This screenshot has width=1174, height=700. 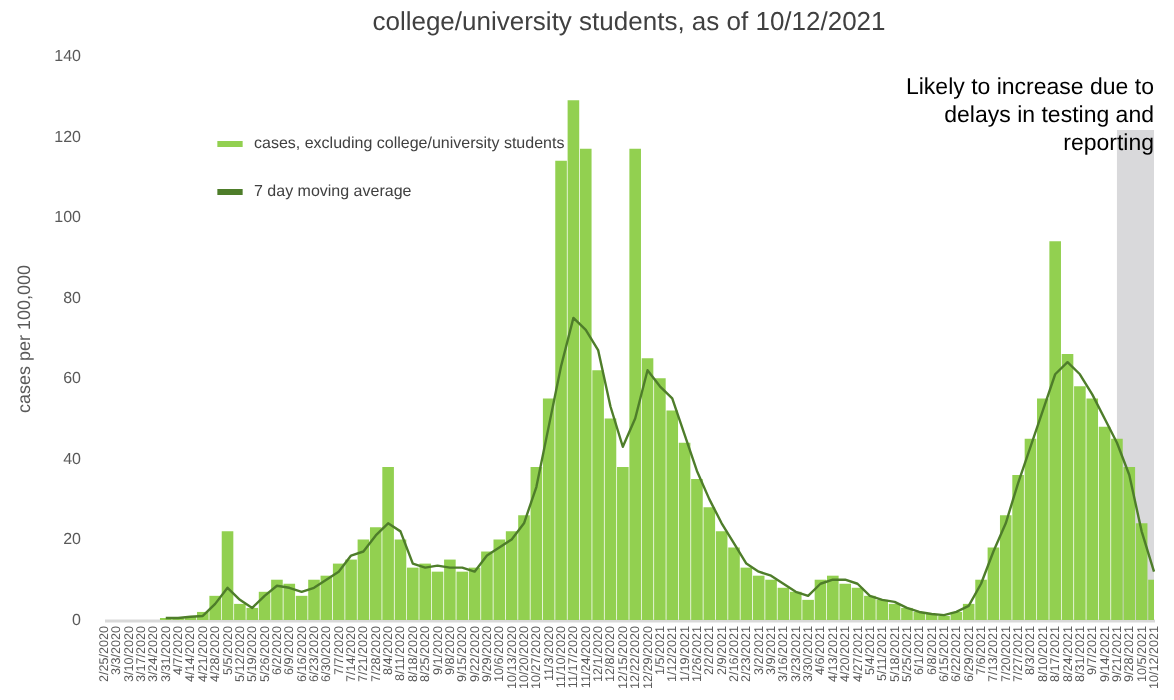 I want to click on legend-label: cases, excluding college/university students, so click(x=409, y=143).